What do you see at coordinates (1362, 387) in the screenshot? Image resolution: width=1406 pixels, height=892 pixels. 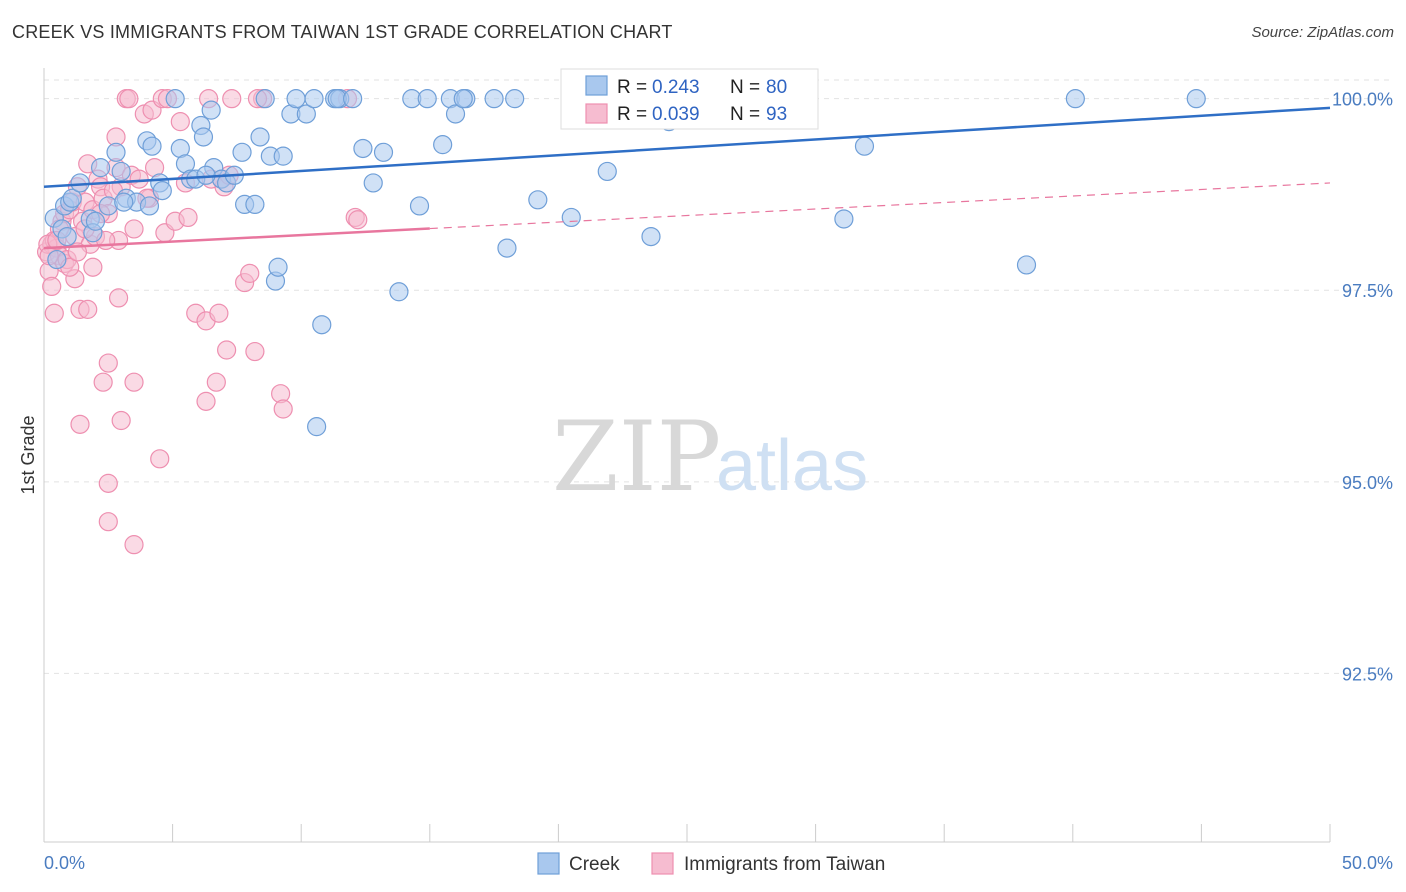 I see `y-tick-labels: 92.5% 95.0% 97.5% 100.0%` at bounding box center [1362, 387].